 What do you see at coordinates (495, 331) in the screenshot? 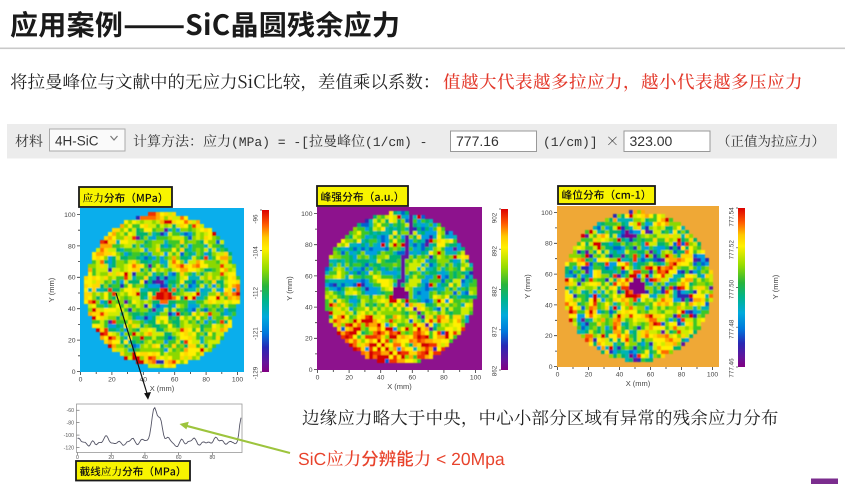
I see `svg-text: 872` at bounding box center [495, 331].